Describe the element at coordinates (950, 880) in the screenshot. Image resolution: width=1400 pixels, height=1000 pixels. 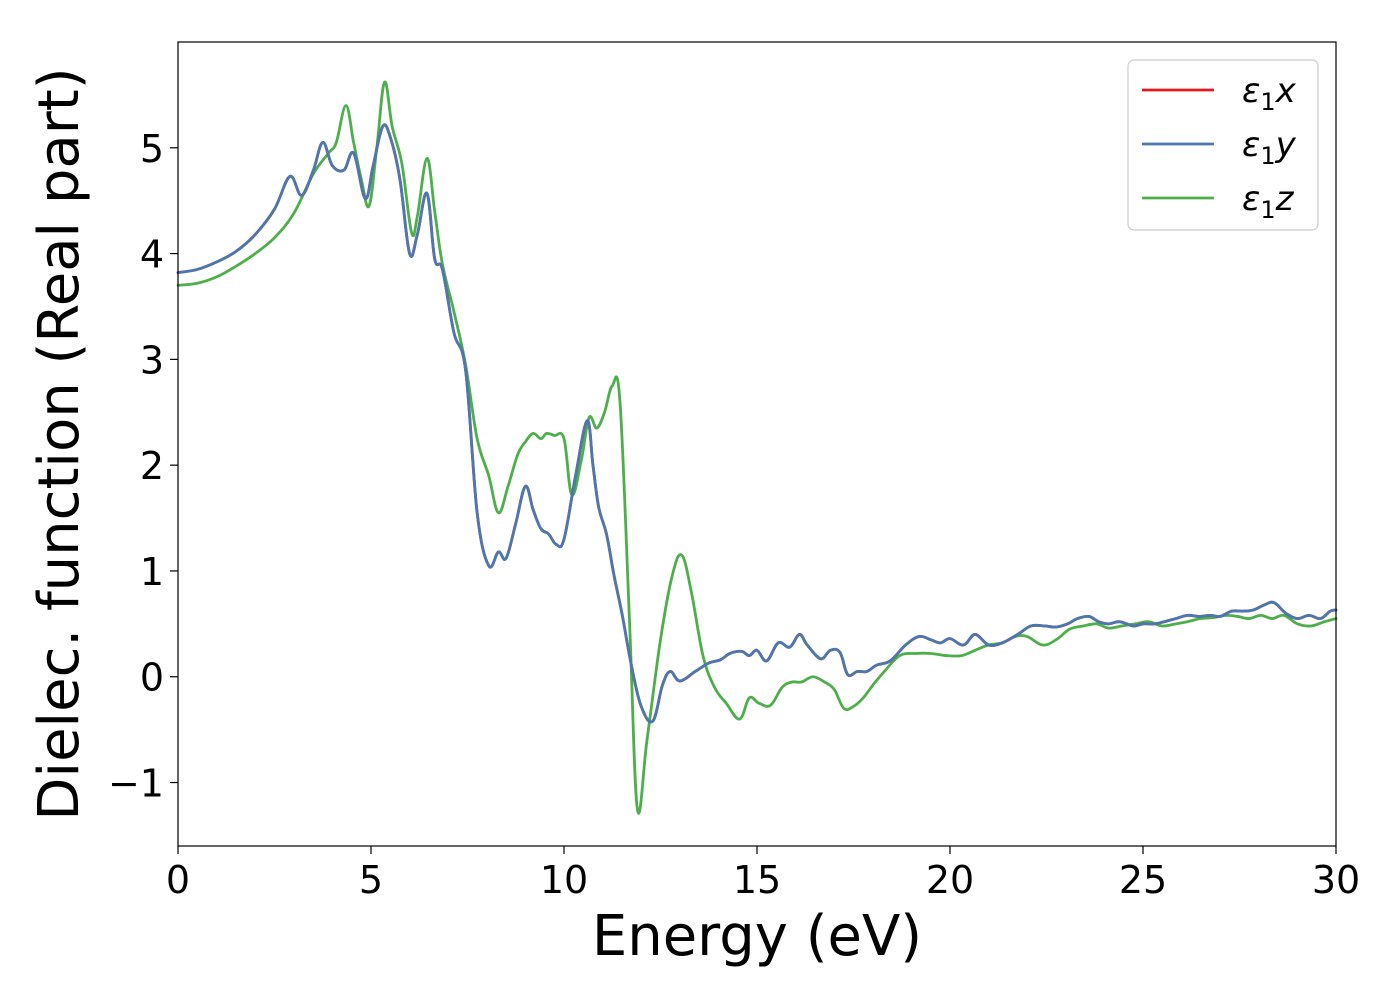
I see `x-tick-label: 20` at that location.